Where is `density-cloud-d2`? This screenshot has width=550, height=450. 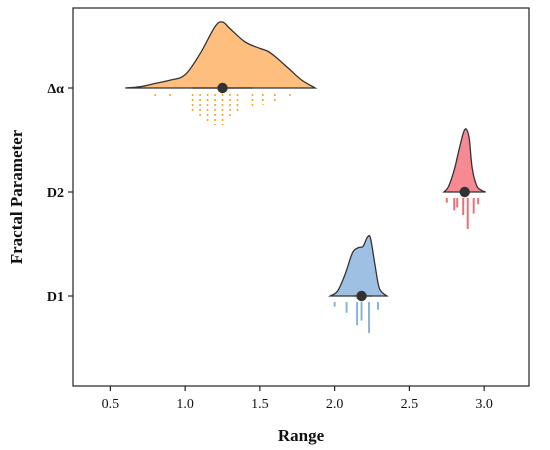
density-cloud-d2 is located at coordinates (464, 160).